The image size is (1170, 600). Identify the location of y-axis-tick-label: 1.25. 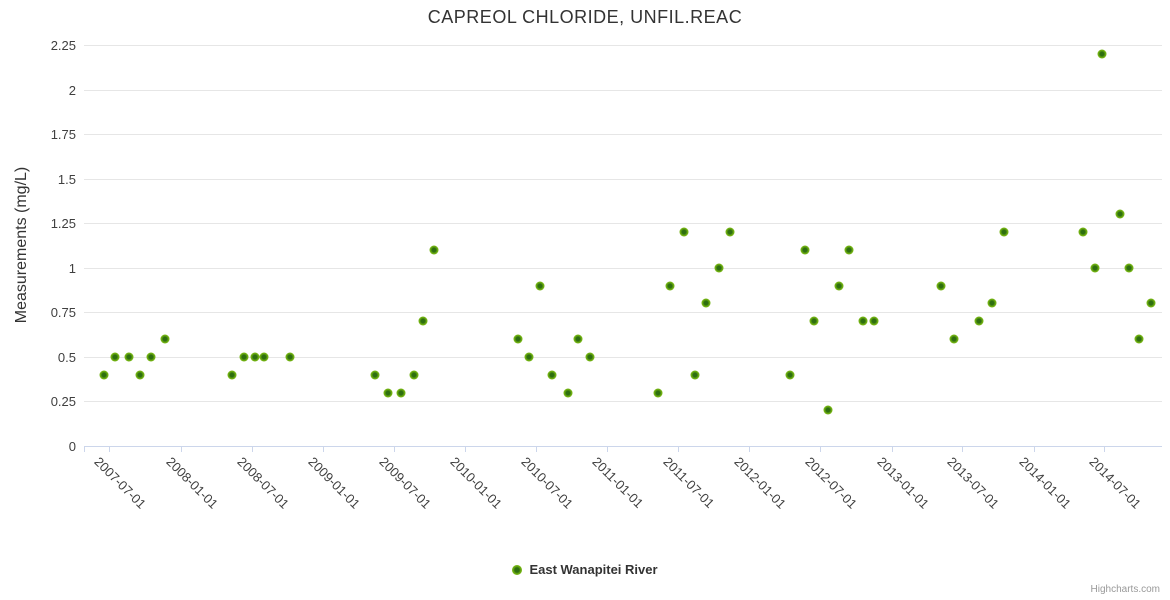
(63, 224).